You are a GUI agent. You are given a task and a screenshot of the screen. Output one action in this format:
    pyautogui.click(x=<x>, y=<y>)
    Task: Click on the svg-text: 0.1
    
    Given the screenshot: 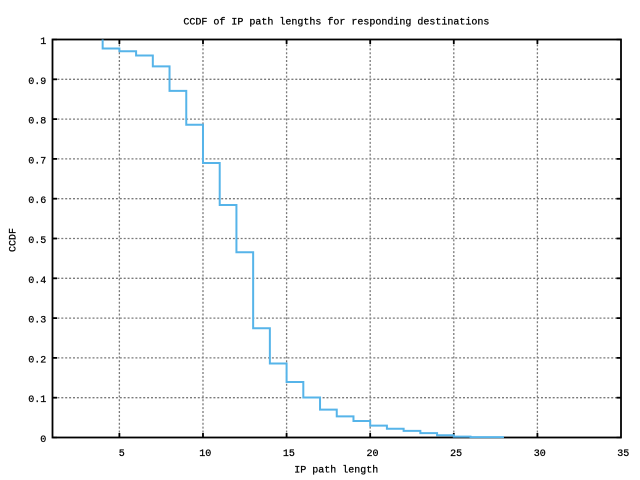 What is the action you would take?
    pyautogui.click(x=37, y=400)
    